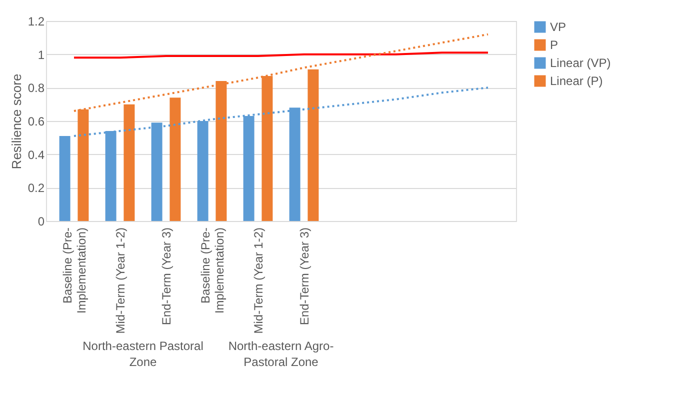 The width and height of the screenshot is (683, 400). What do you see at coordinates (580, 63) in the screenshot?
I see `legend-label: Linear (VP)` at bounding box center [580, 63].